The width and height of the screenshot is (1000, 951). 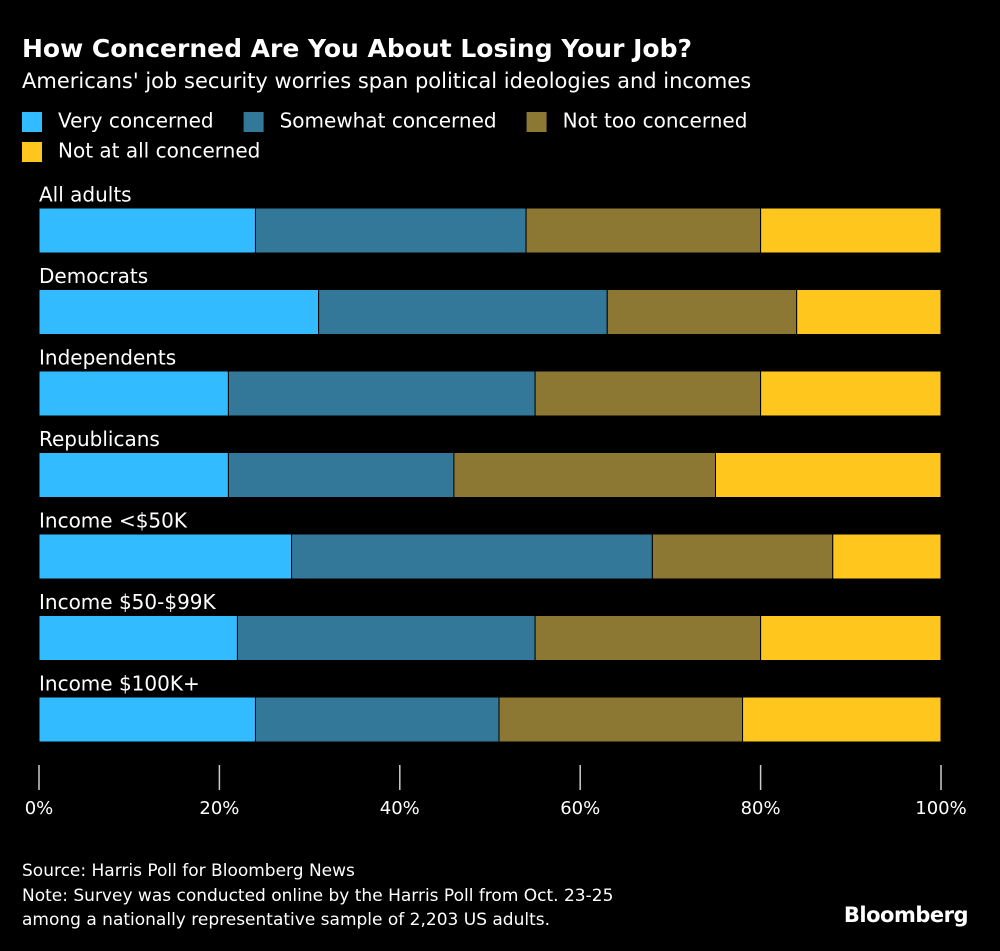 I want to click on x-tick-label: 60%, so click(x=580, y=808).